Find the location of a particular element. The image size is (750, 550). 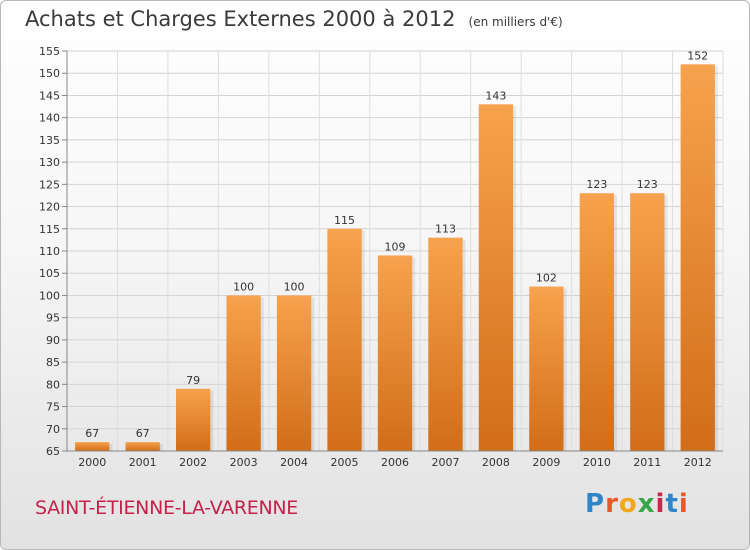

x-tick-label: 2006 is located at coordinates (395, 462).